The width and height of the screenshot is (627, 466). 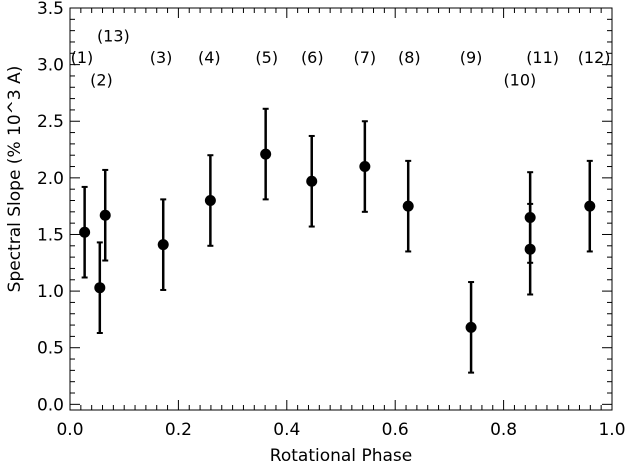 I want to click on y-tick-label: 1.0, so click(x=50, y=292).